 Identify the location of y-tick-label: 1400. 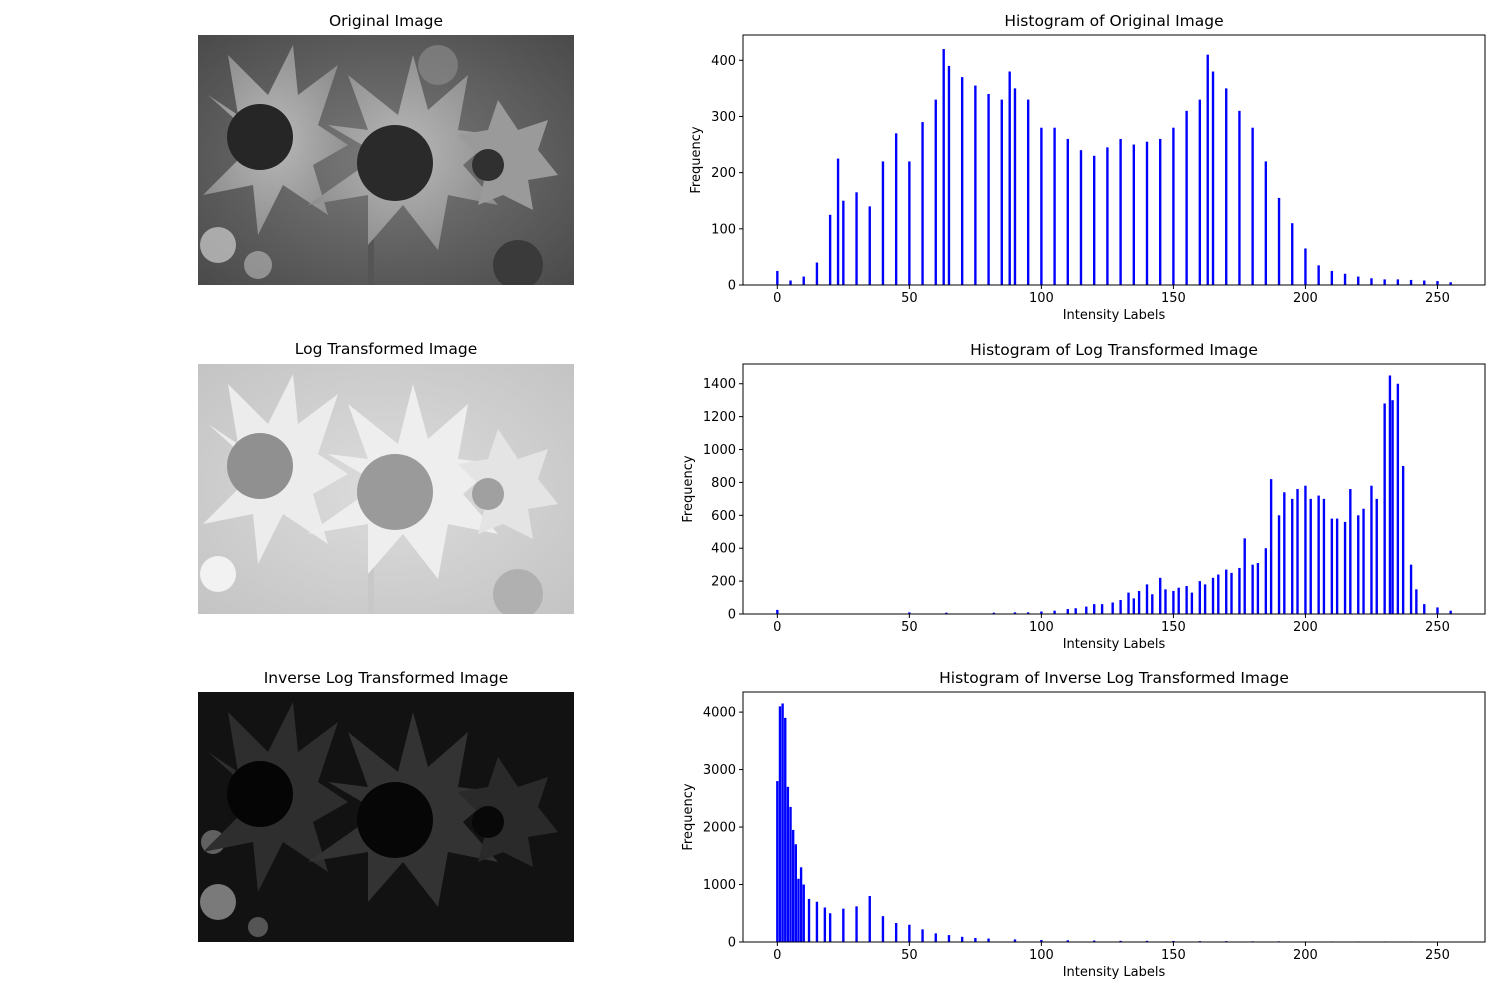
(719, 384).